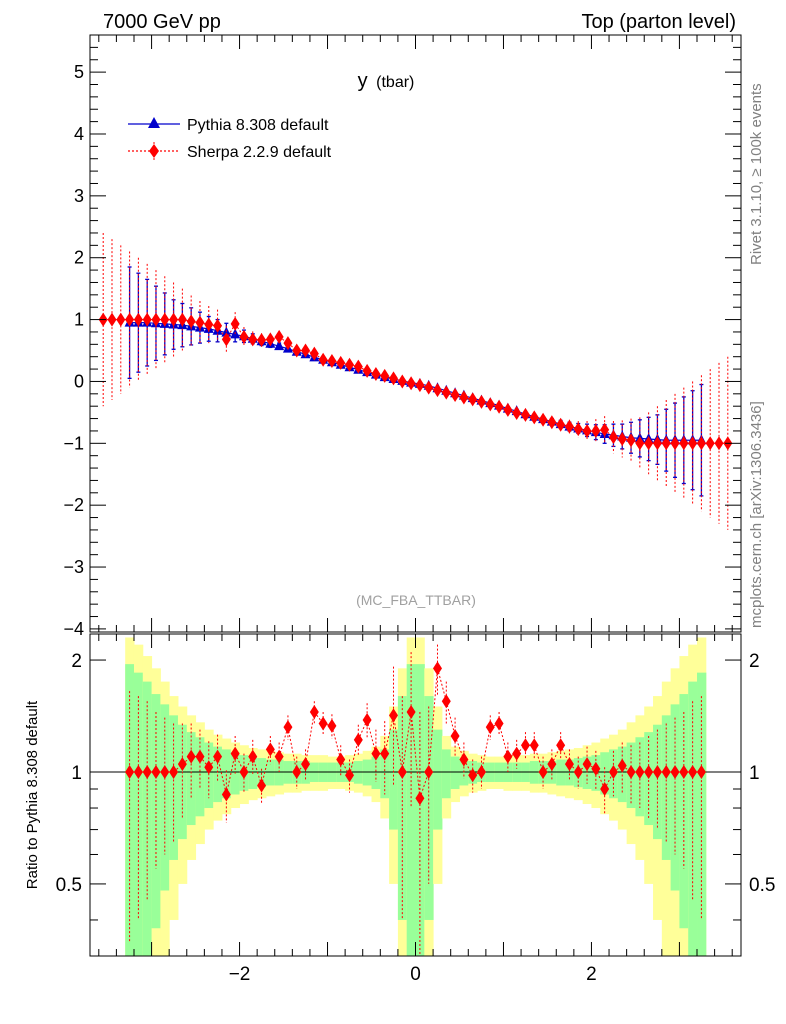 The height and width of the screenshot is (1024, 786). Describe the element at coordinates (259, 152) in the screenshot. I see `legend-label-sherpa: Sherpa 2.2.9 default` at that location.